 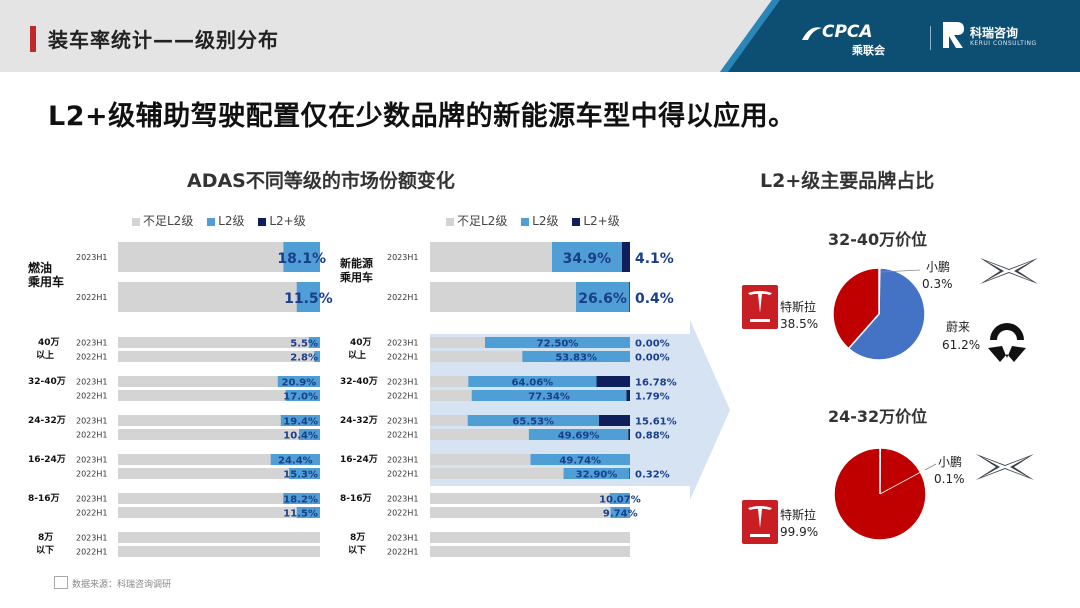 I want to click on bar-l2plus-label: 16.78%, so click(x=656, y=383).